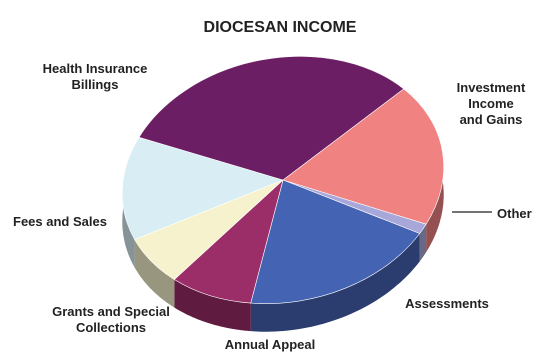  What do you see at coordinates (270, 344) in the screenshot?
I see `slice-label-annual-appeal: Annual Appeal` at bounding box center [270, 344].